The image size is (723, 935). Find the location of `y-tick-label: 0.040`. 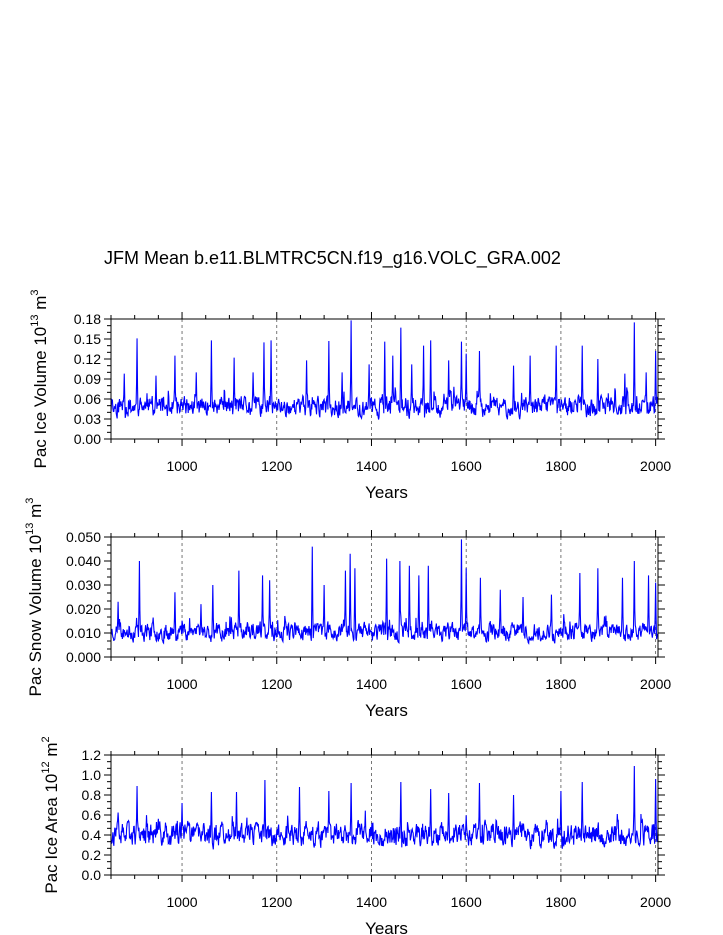

y-tick-label: 0.040 is located at coordinates (83, 561).